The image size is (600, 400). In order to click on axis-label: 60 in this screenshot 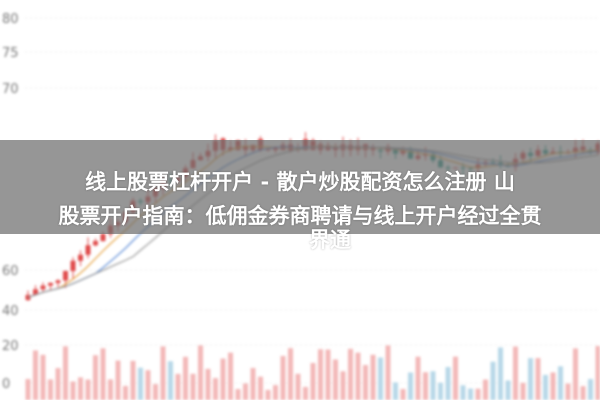, I will do `click(10, 271)`.